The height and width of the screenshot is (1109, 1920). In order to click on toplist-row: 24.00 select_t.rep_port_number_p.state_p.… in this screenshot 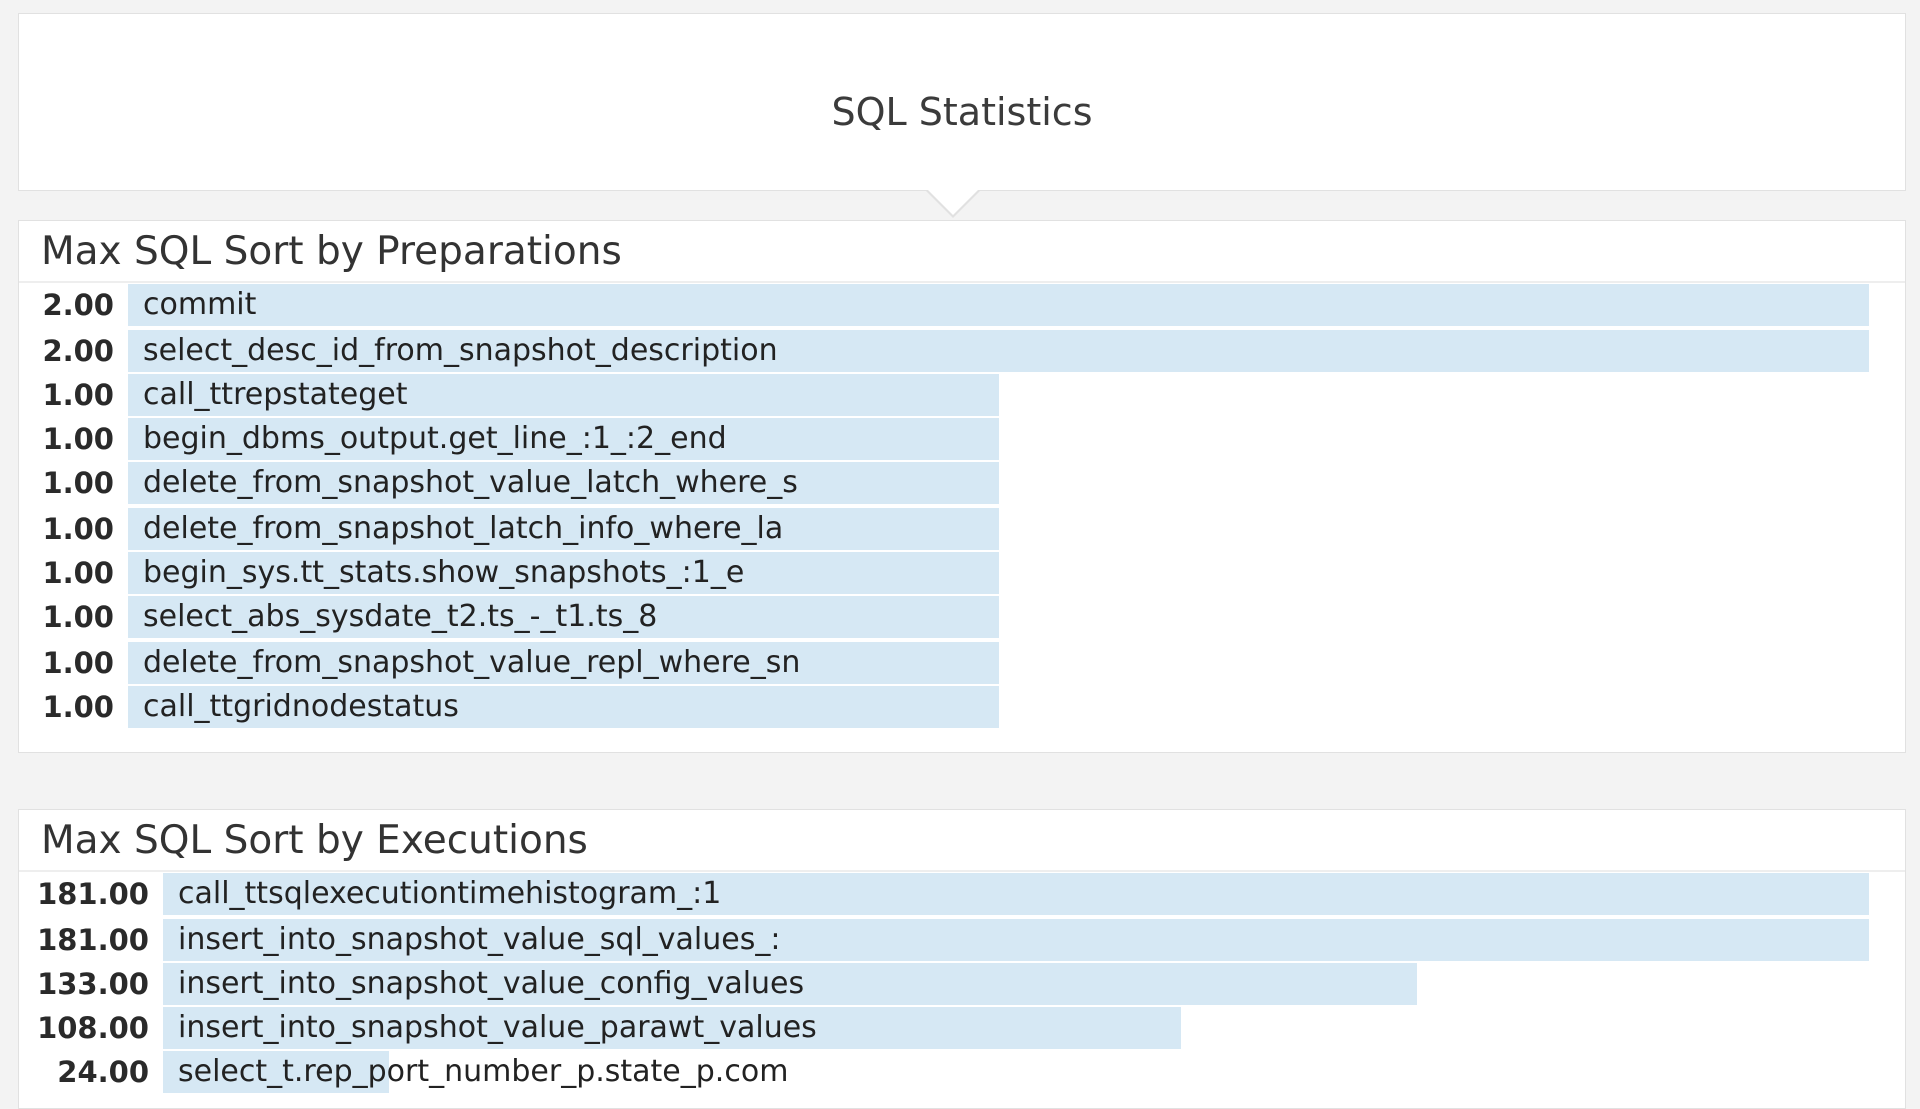, I will do `click(959, 1073)`.